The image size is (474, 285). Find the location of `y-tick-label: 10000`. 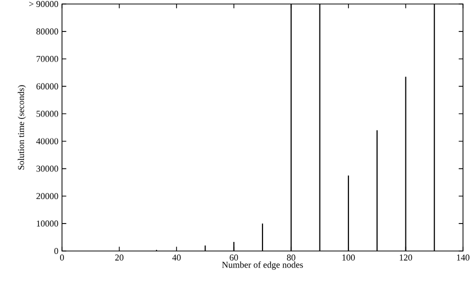

y-tick-label: 10000 is located at coordinates (47, 223).